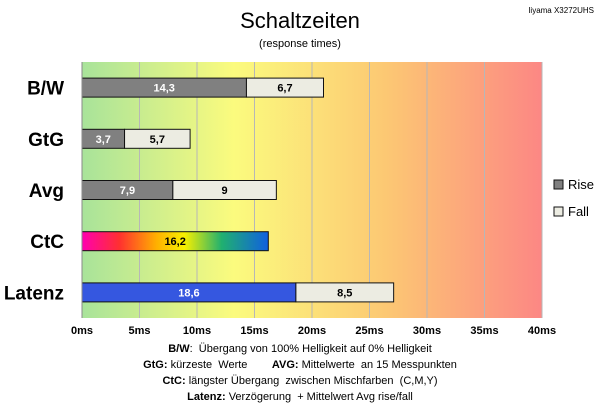  What do you see at coordinates (139, 331) in the screenshot?
I see `x-tick-label: 5ms` at bounding box center [139, 331].